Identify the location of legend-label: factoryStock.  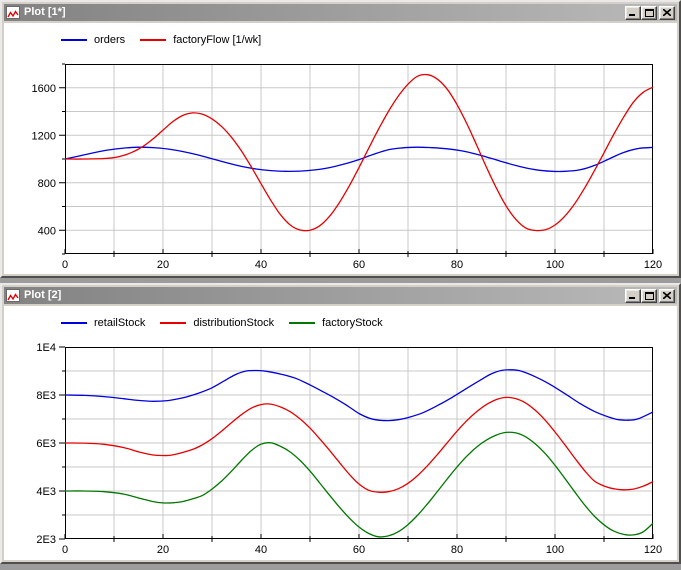
(352, 323).